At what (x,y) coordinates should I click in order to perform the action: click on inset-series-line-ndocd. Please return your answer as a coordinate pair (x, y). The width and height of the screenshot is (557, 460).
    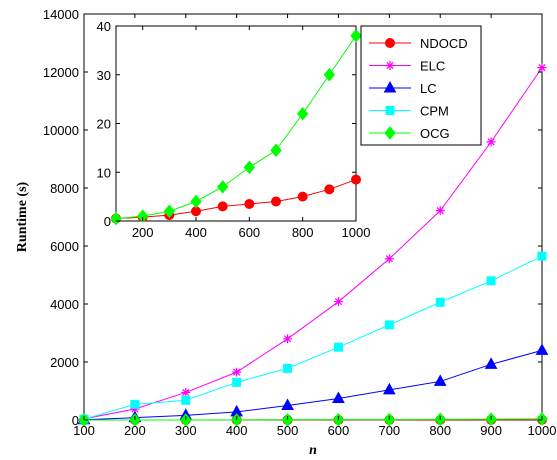
    Looking at the image, I should click on (236, 199).